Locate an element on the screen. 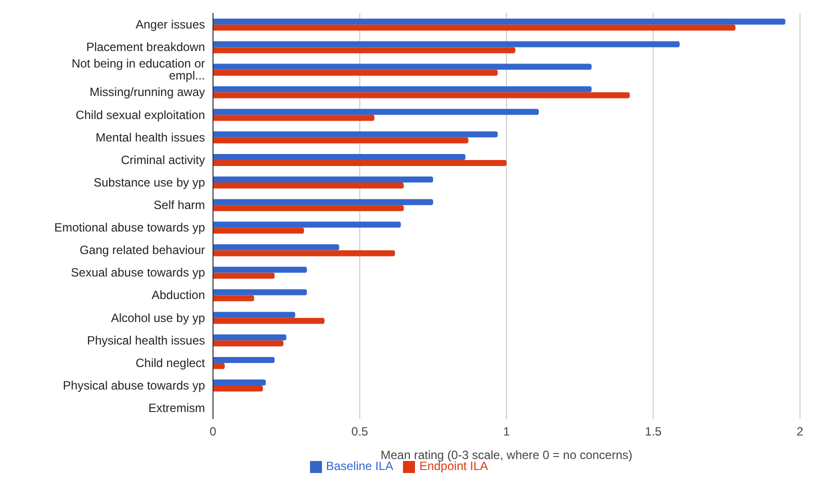 The image size is (820, 486). y-tick-label: Sexual abuse towards yp is located at coordinates (138, 273).